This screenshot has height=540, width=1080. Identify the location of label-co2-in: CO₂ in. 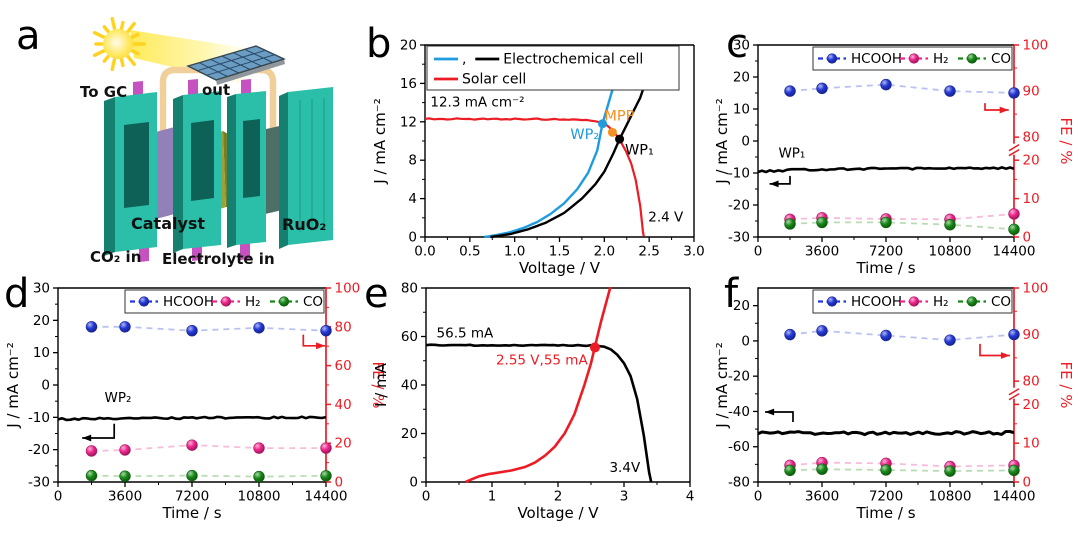
(115, 257).